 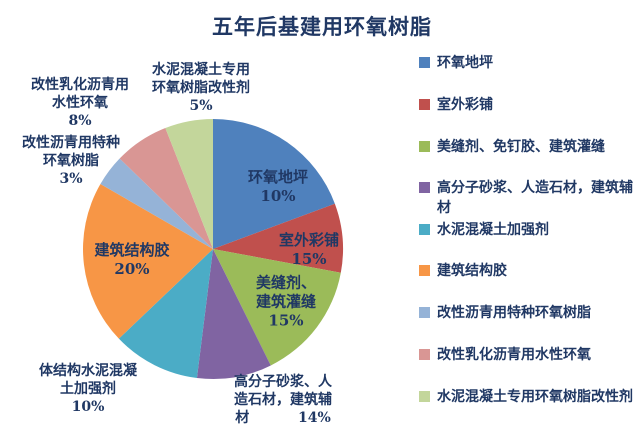 What do you see at coordinates (283, 400) in the screenshot?
I see `pie-label-polymer-mortar: 高分子砂浆、人 造石材，建筑辅 材 14%` at bounding box center [283, 400].